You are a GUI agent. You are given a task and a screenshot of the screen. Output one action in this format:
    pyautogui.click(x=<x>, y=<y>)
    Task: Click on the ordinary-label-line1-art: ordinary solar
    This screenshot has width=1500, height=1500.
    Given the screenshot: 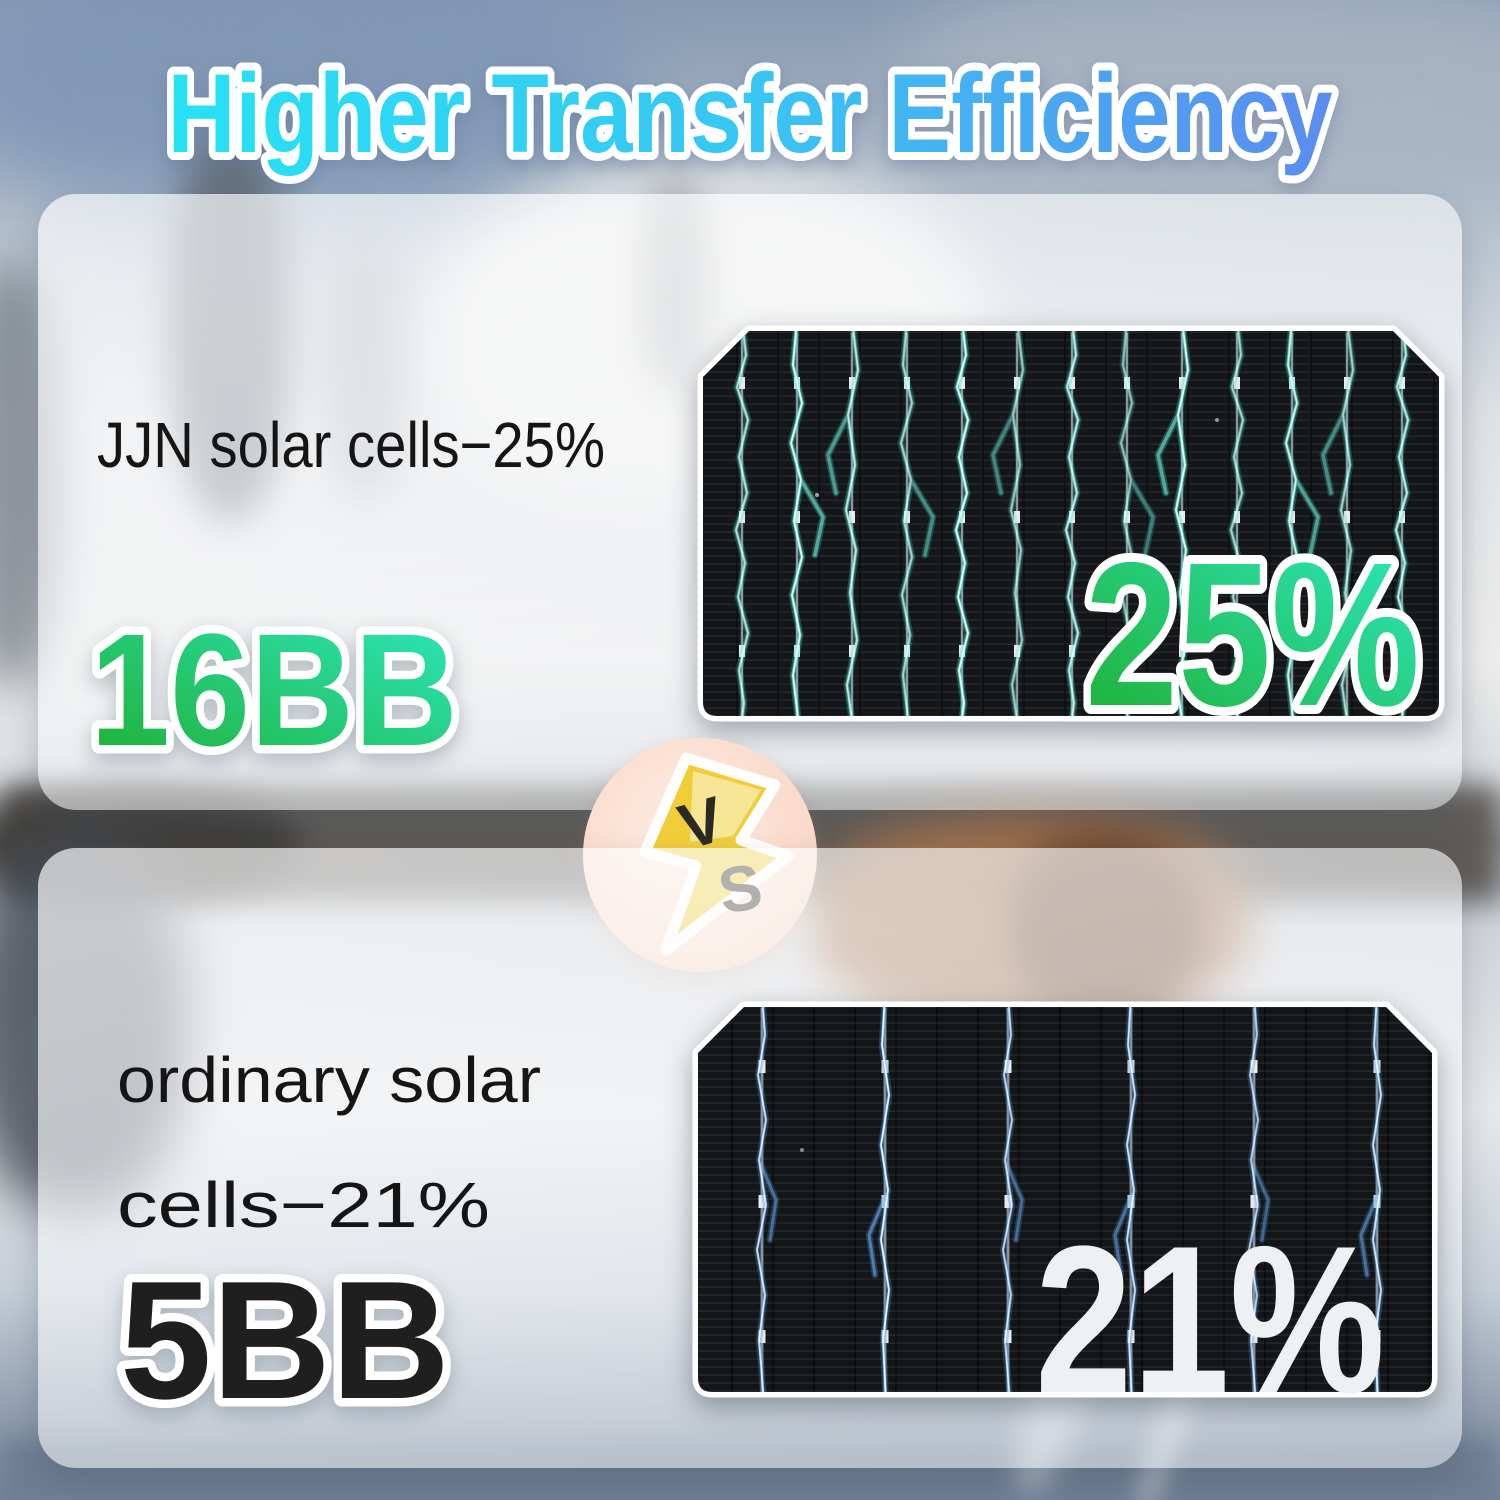 What is the action you would take?
    pyautogui.click(x=329, y=1080)
    